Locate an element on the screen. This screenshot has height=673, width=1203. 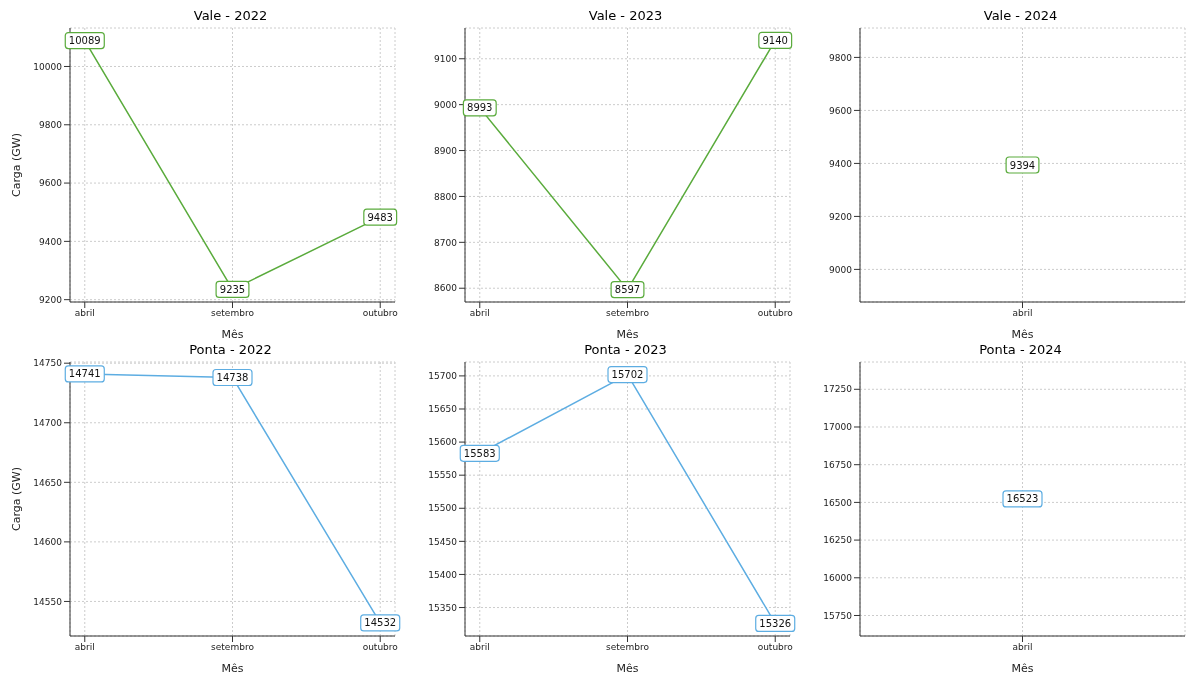
y-tick-label: 15450 is located at coordinates (443, 541).